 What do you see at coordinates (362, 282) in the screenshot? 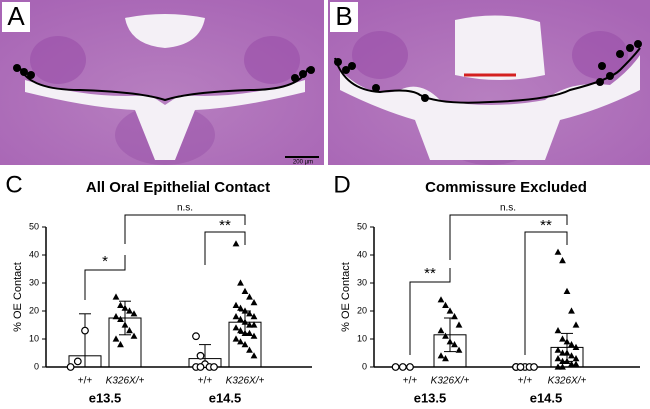
I see `y-tick-label: 30` at bounding box center [362, 282].